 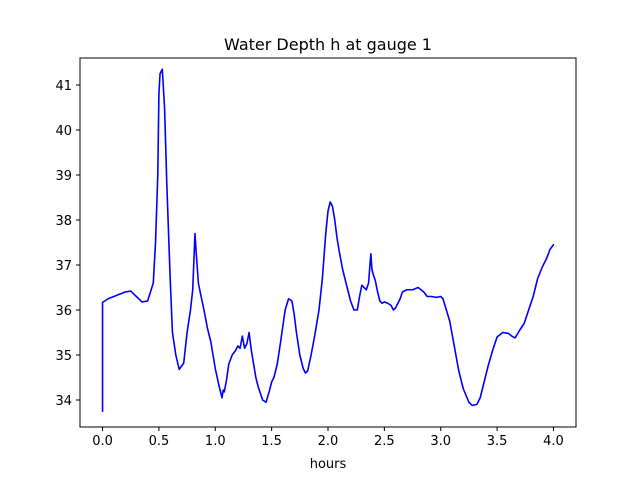 What do you see at coordinates (63, 311) in the screenshot?
I see `y-tick-label: 36` at bounding box center [63, 311].